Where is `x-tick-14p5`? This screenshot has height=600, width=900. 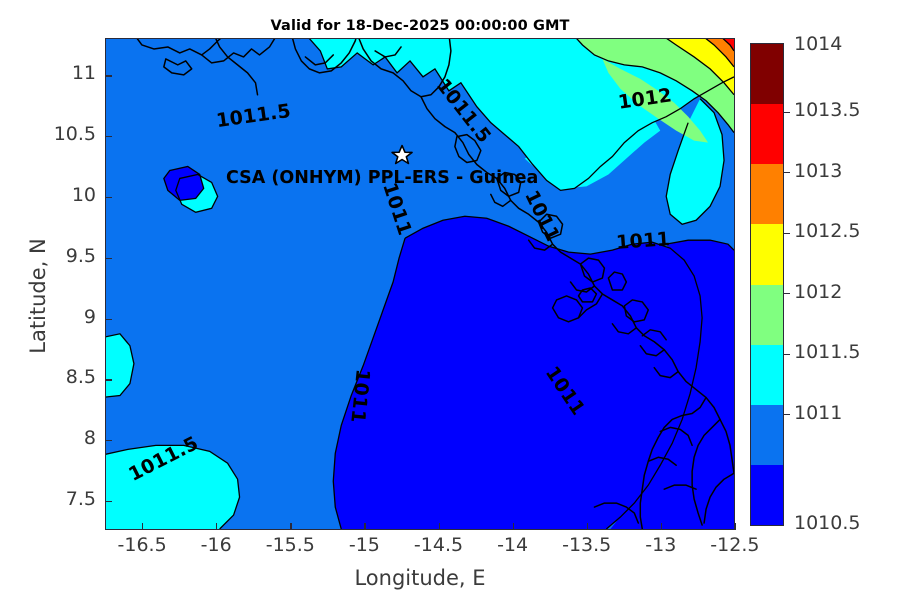 x-tick-14p5 is located at coordinates (439, 526).